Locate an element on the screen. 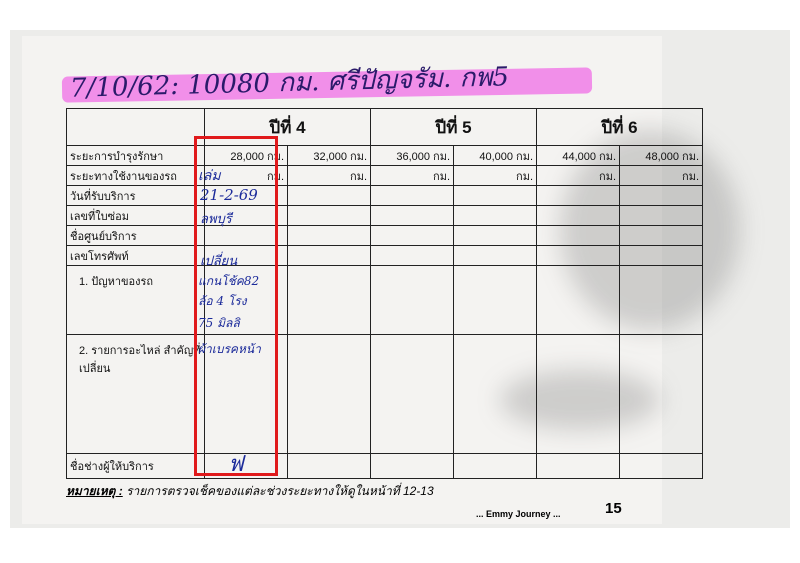 This screenshot has width=800, height=563. handwritten-repair-no: ลพบุรี is located at coordinates (216, 219).